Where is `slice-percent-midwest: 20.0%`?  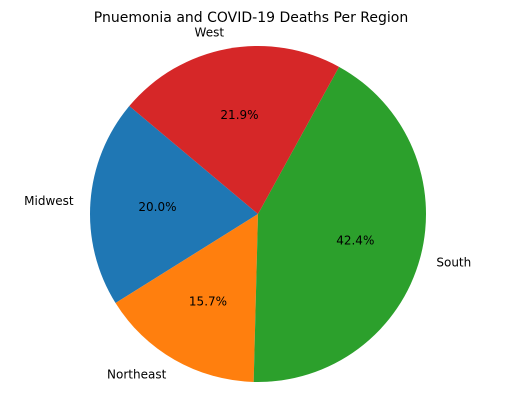 slice-percent-midwest: 20.0% is located at coordinates (157, 207).